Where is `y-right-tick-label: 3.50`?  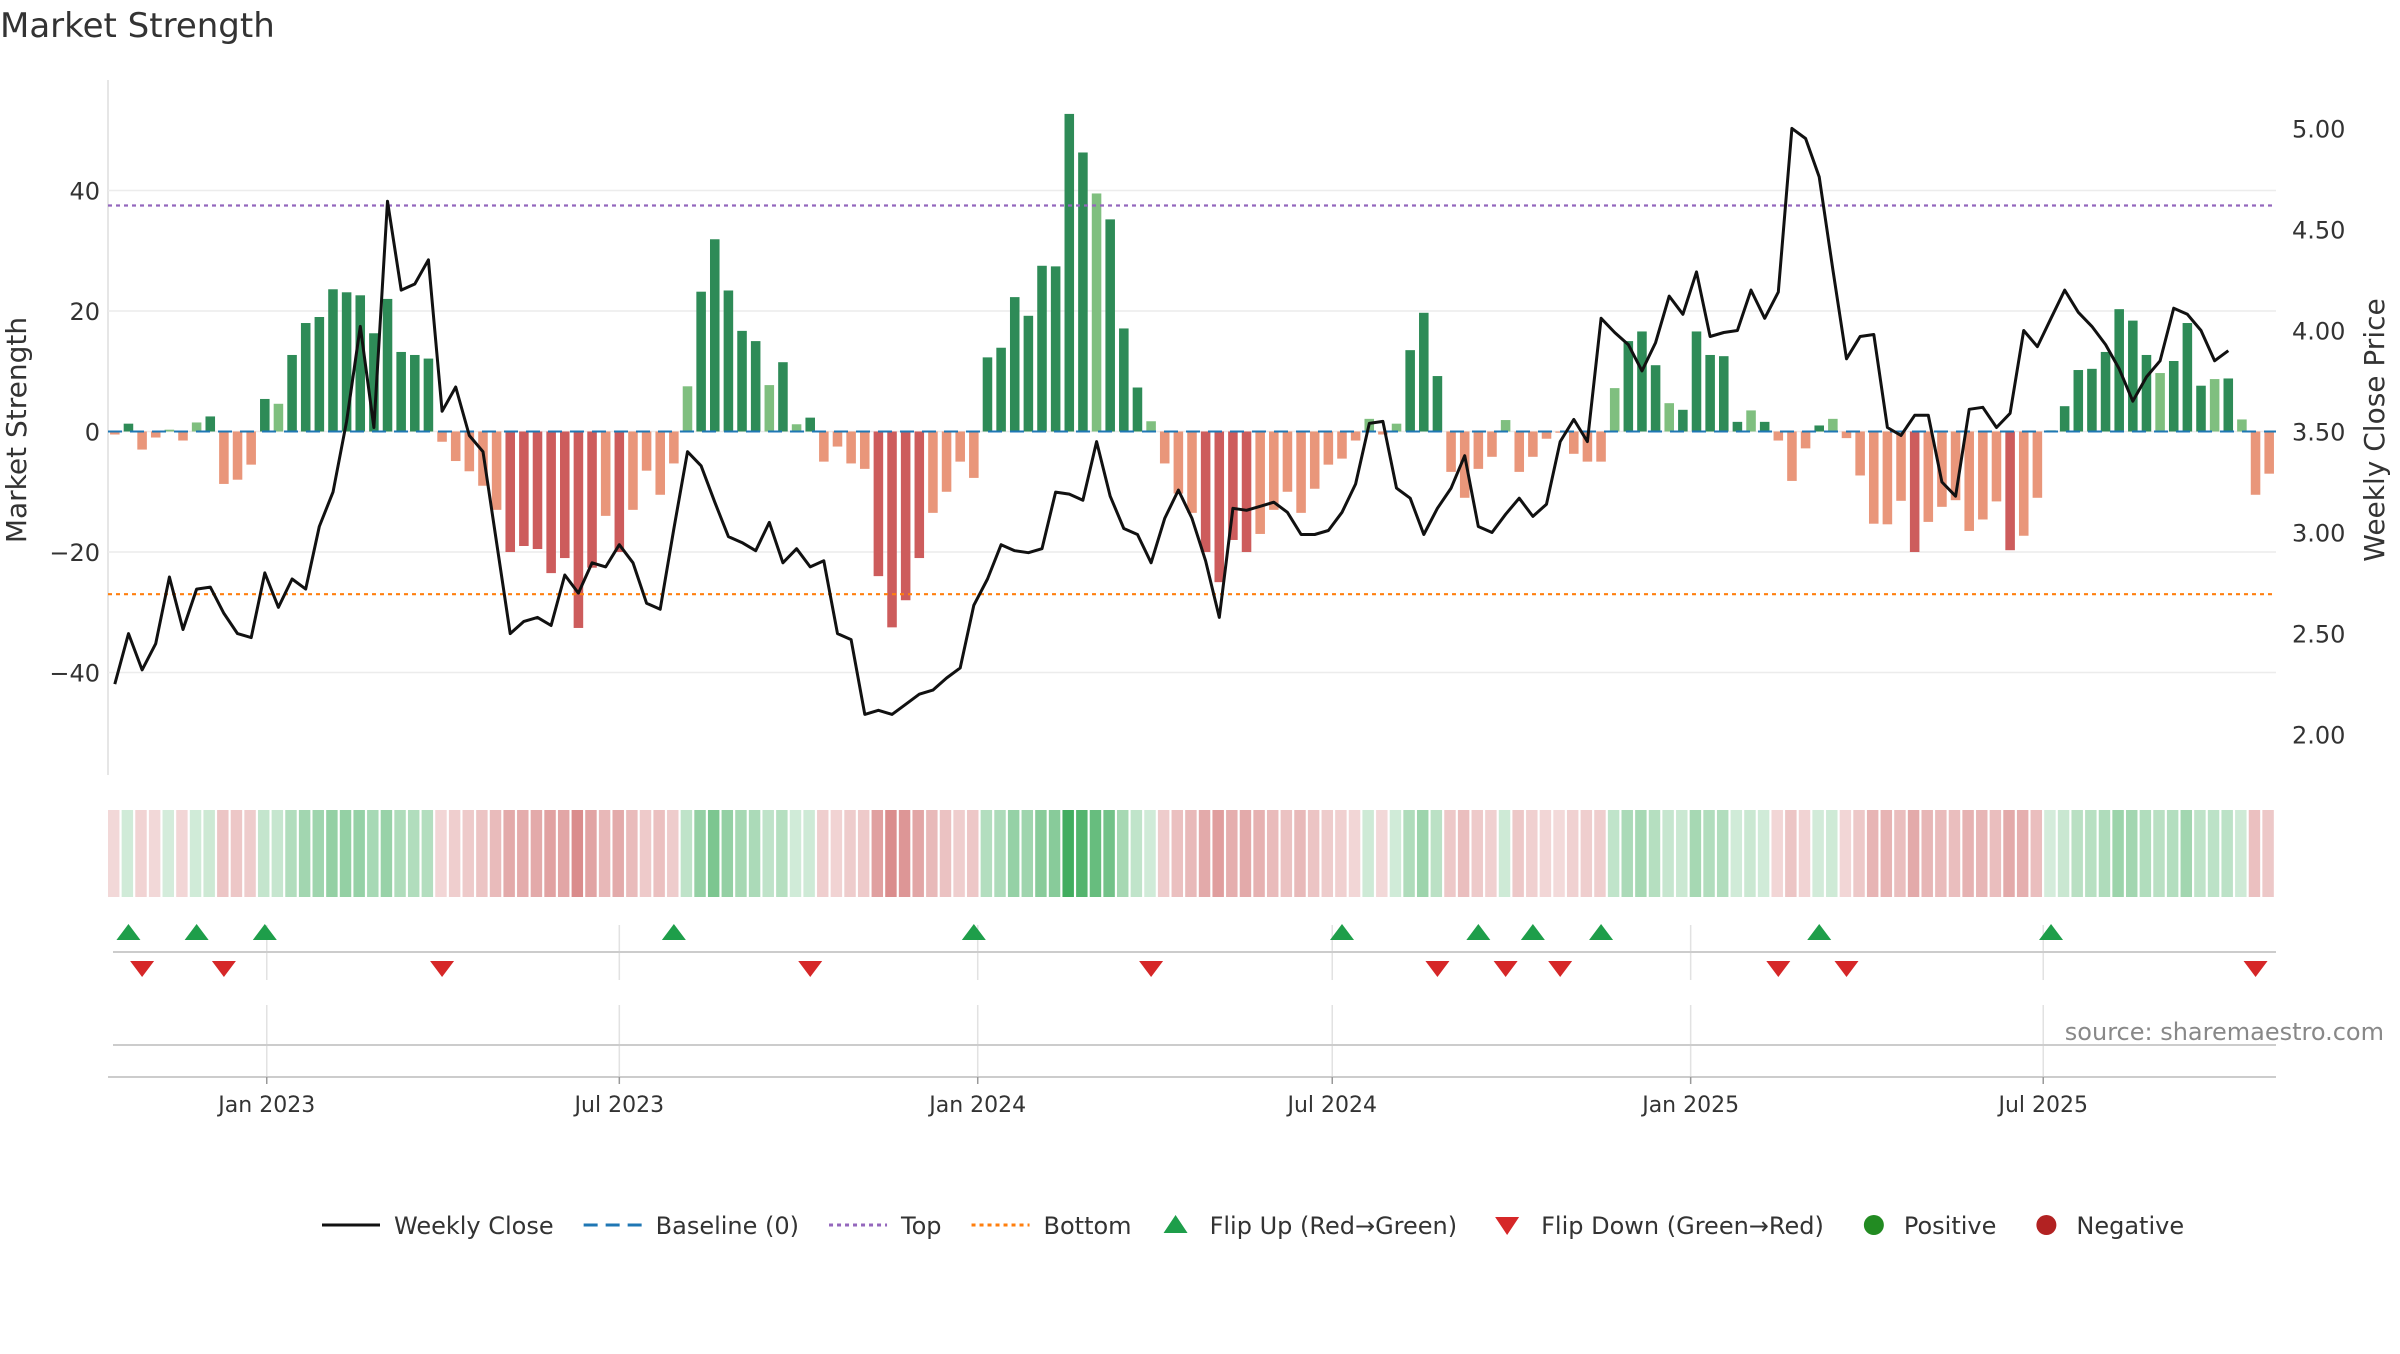
y-right-tick-label: 3.50 is located at coordinates (2318, 433).